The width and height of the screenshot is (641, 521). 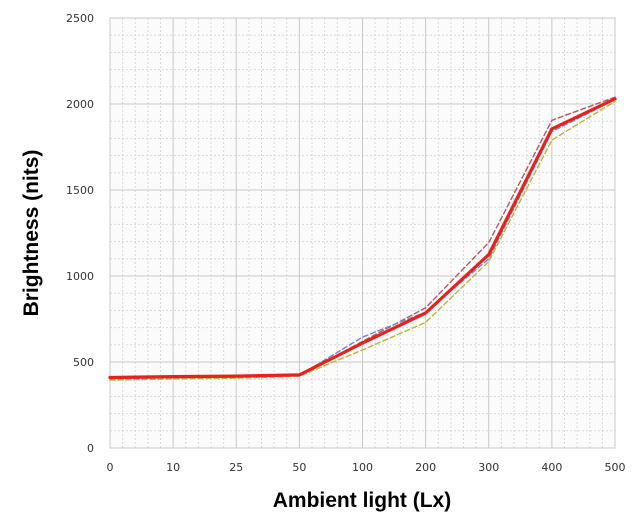 What do you see at coordinates (488, 467) in the screenshot?
I see `x-tick-label: 300` at bounding box center [488, 467].